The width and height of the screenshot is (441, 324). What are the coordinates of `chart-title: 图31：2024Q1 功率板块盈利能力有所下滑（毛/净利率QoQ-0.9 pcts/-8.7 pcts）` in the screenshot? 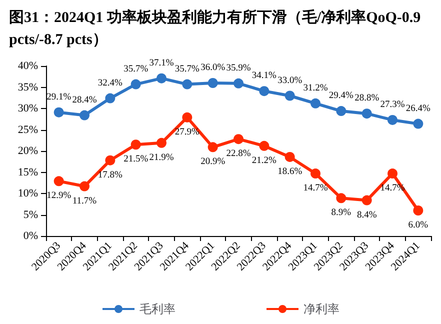 It's located at (216, 28).